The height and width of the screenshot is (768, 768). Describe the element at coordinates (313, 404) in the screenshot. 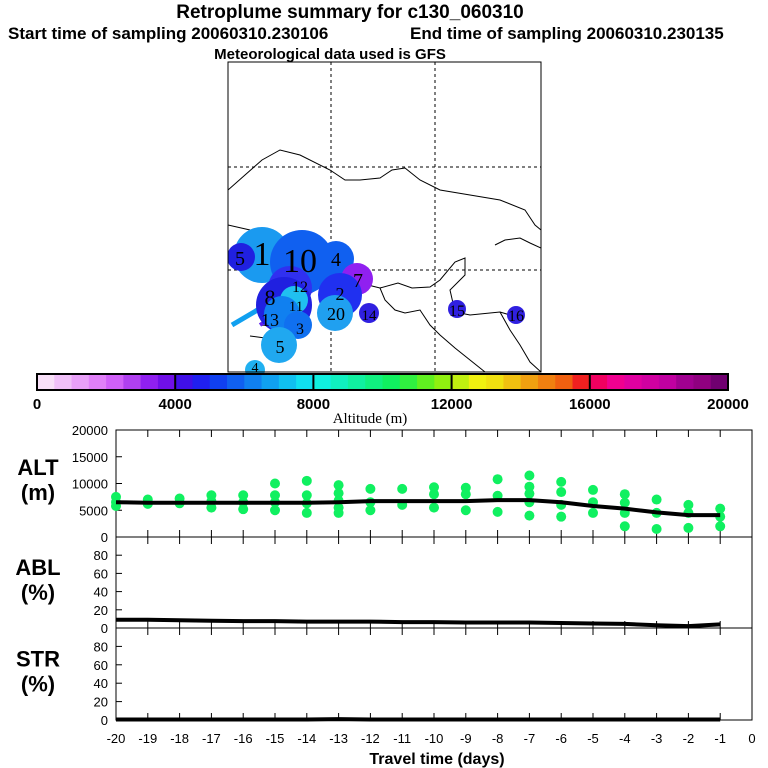

I see `colorbar-tick-label: 8000` at that location.